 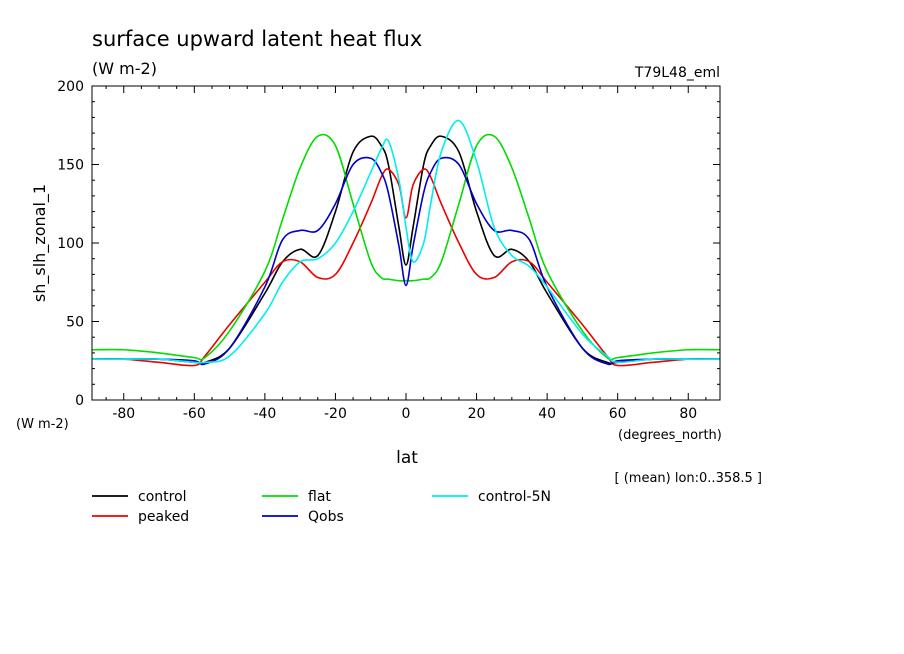 What do you see at coordinates (70, 87) in the screenshot?
I see `y-tick-label: 200` at bounding box center [70, 87].